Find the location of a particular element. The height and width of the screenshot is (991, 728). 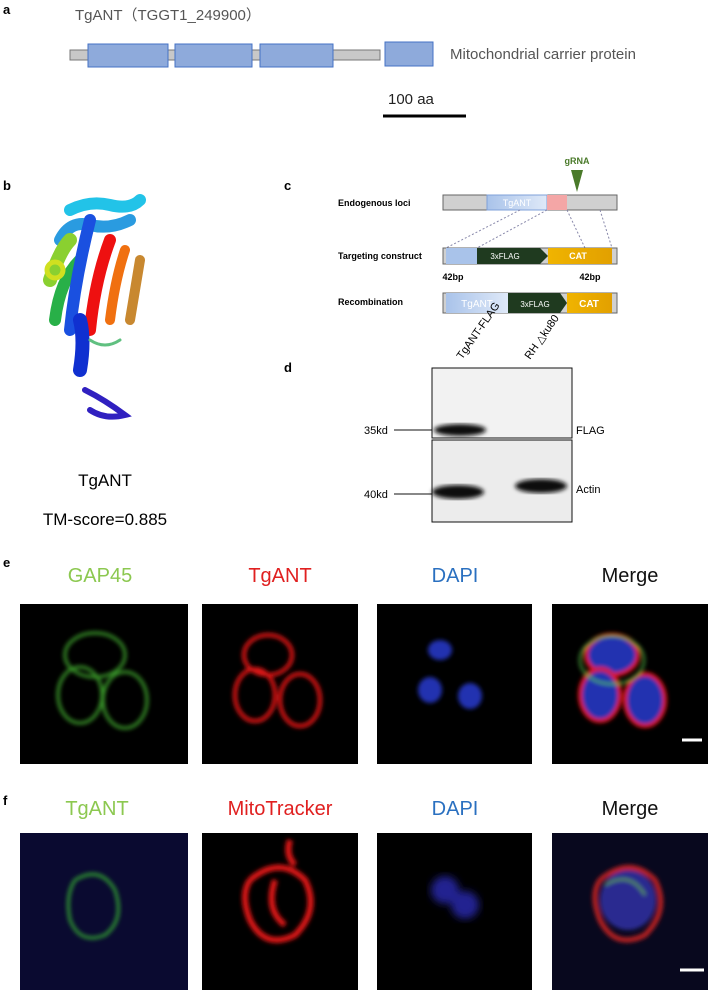

row-label: Targeting construct is located at coordinates (380, 256).